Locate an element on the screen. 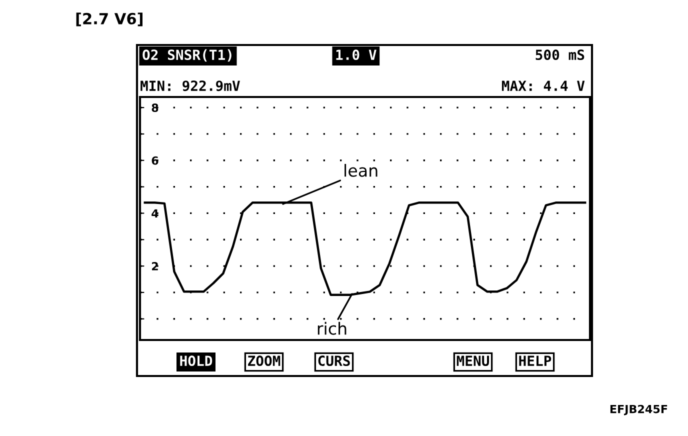 Image resolution: width=688 pixels, height=436 pixels. text: MENU is located at coordinates (472, 361).